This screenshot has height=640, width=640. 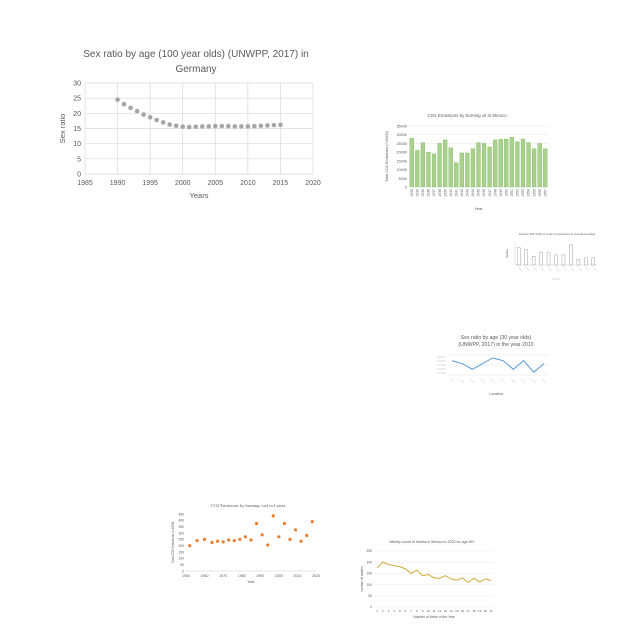 I want to click on y-tick-label: 30, so click(x=77, y=84).